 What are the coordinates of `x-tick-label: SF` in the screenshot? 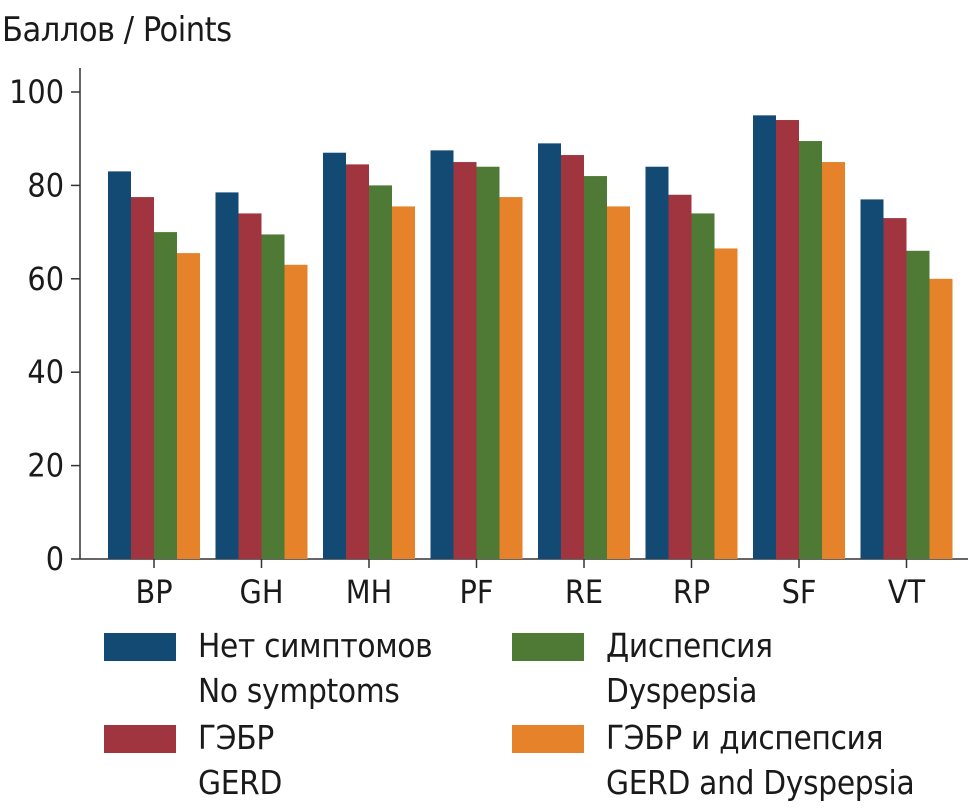 It's located at (799, 592).